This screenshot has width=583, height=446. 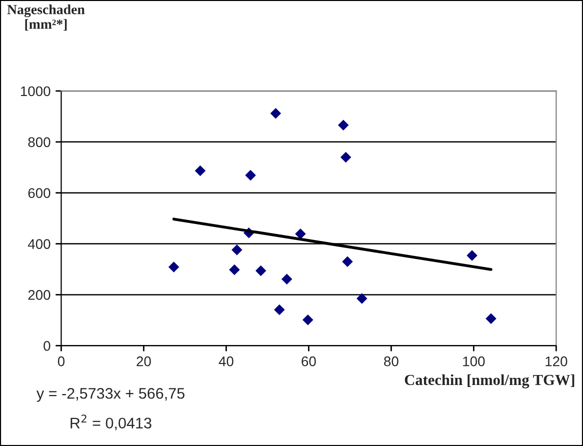 What do you see at coordinates (474, 361) in the screenshot?
I see `x-tick-label: 100` at bounding box center [474, 361].